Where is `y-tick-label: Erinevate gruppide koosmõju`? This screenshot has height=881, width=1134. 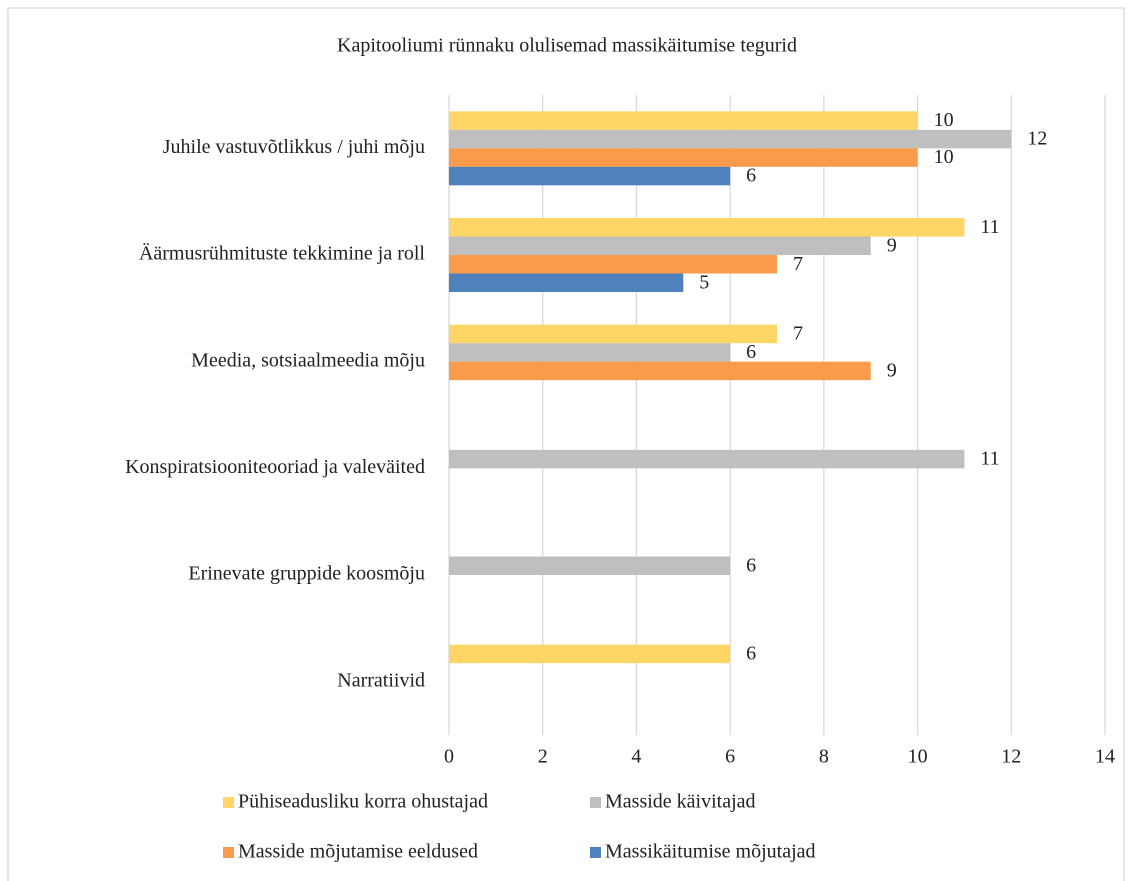
y-tick-label: Erinevate gruppide koosmõju is located at coordinates (306, 574).